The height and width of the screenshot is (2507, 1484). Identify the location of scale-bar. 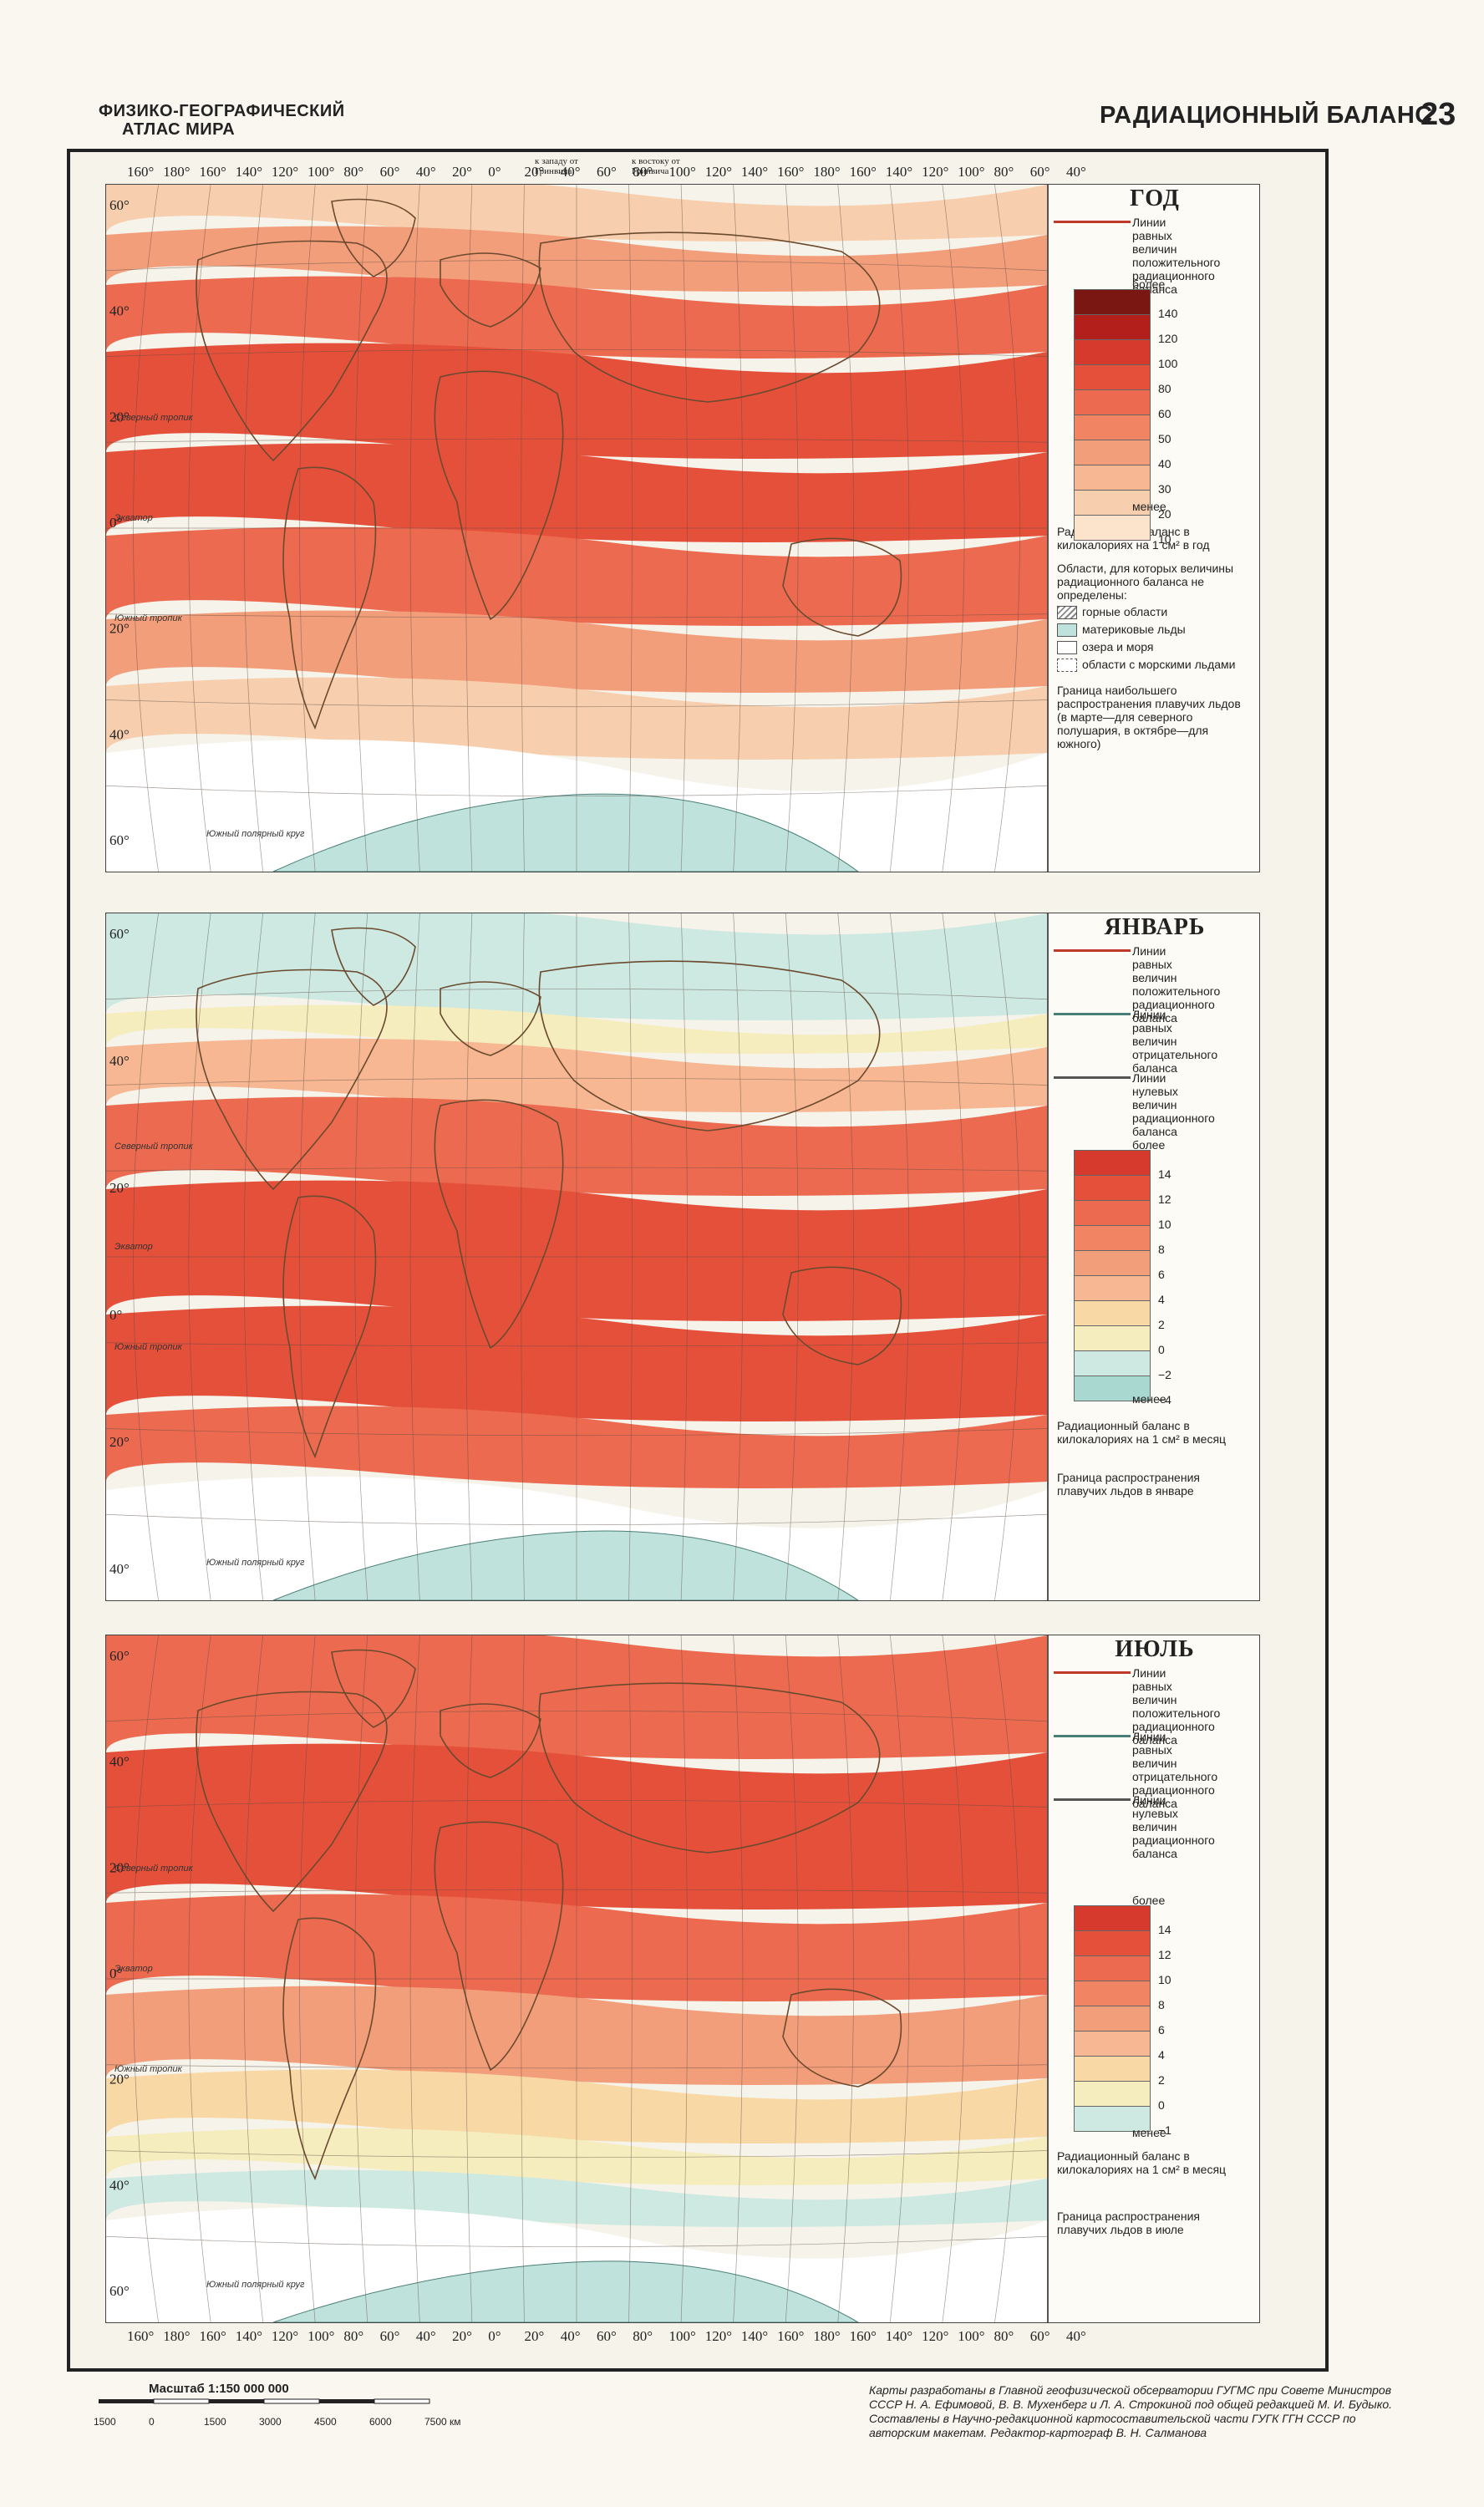
(264, 2401).